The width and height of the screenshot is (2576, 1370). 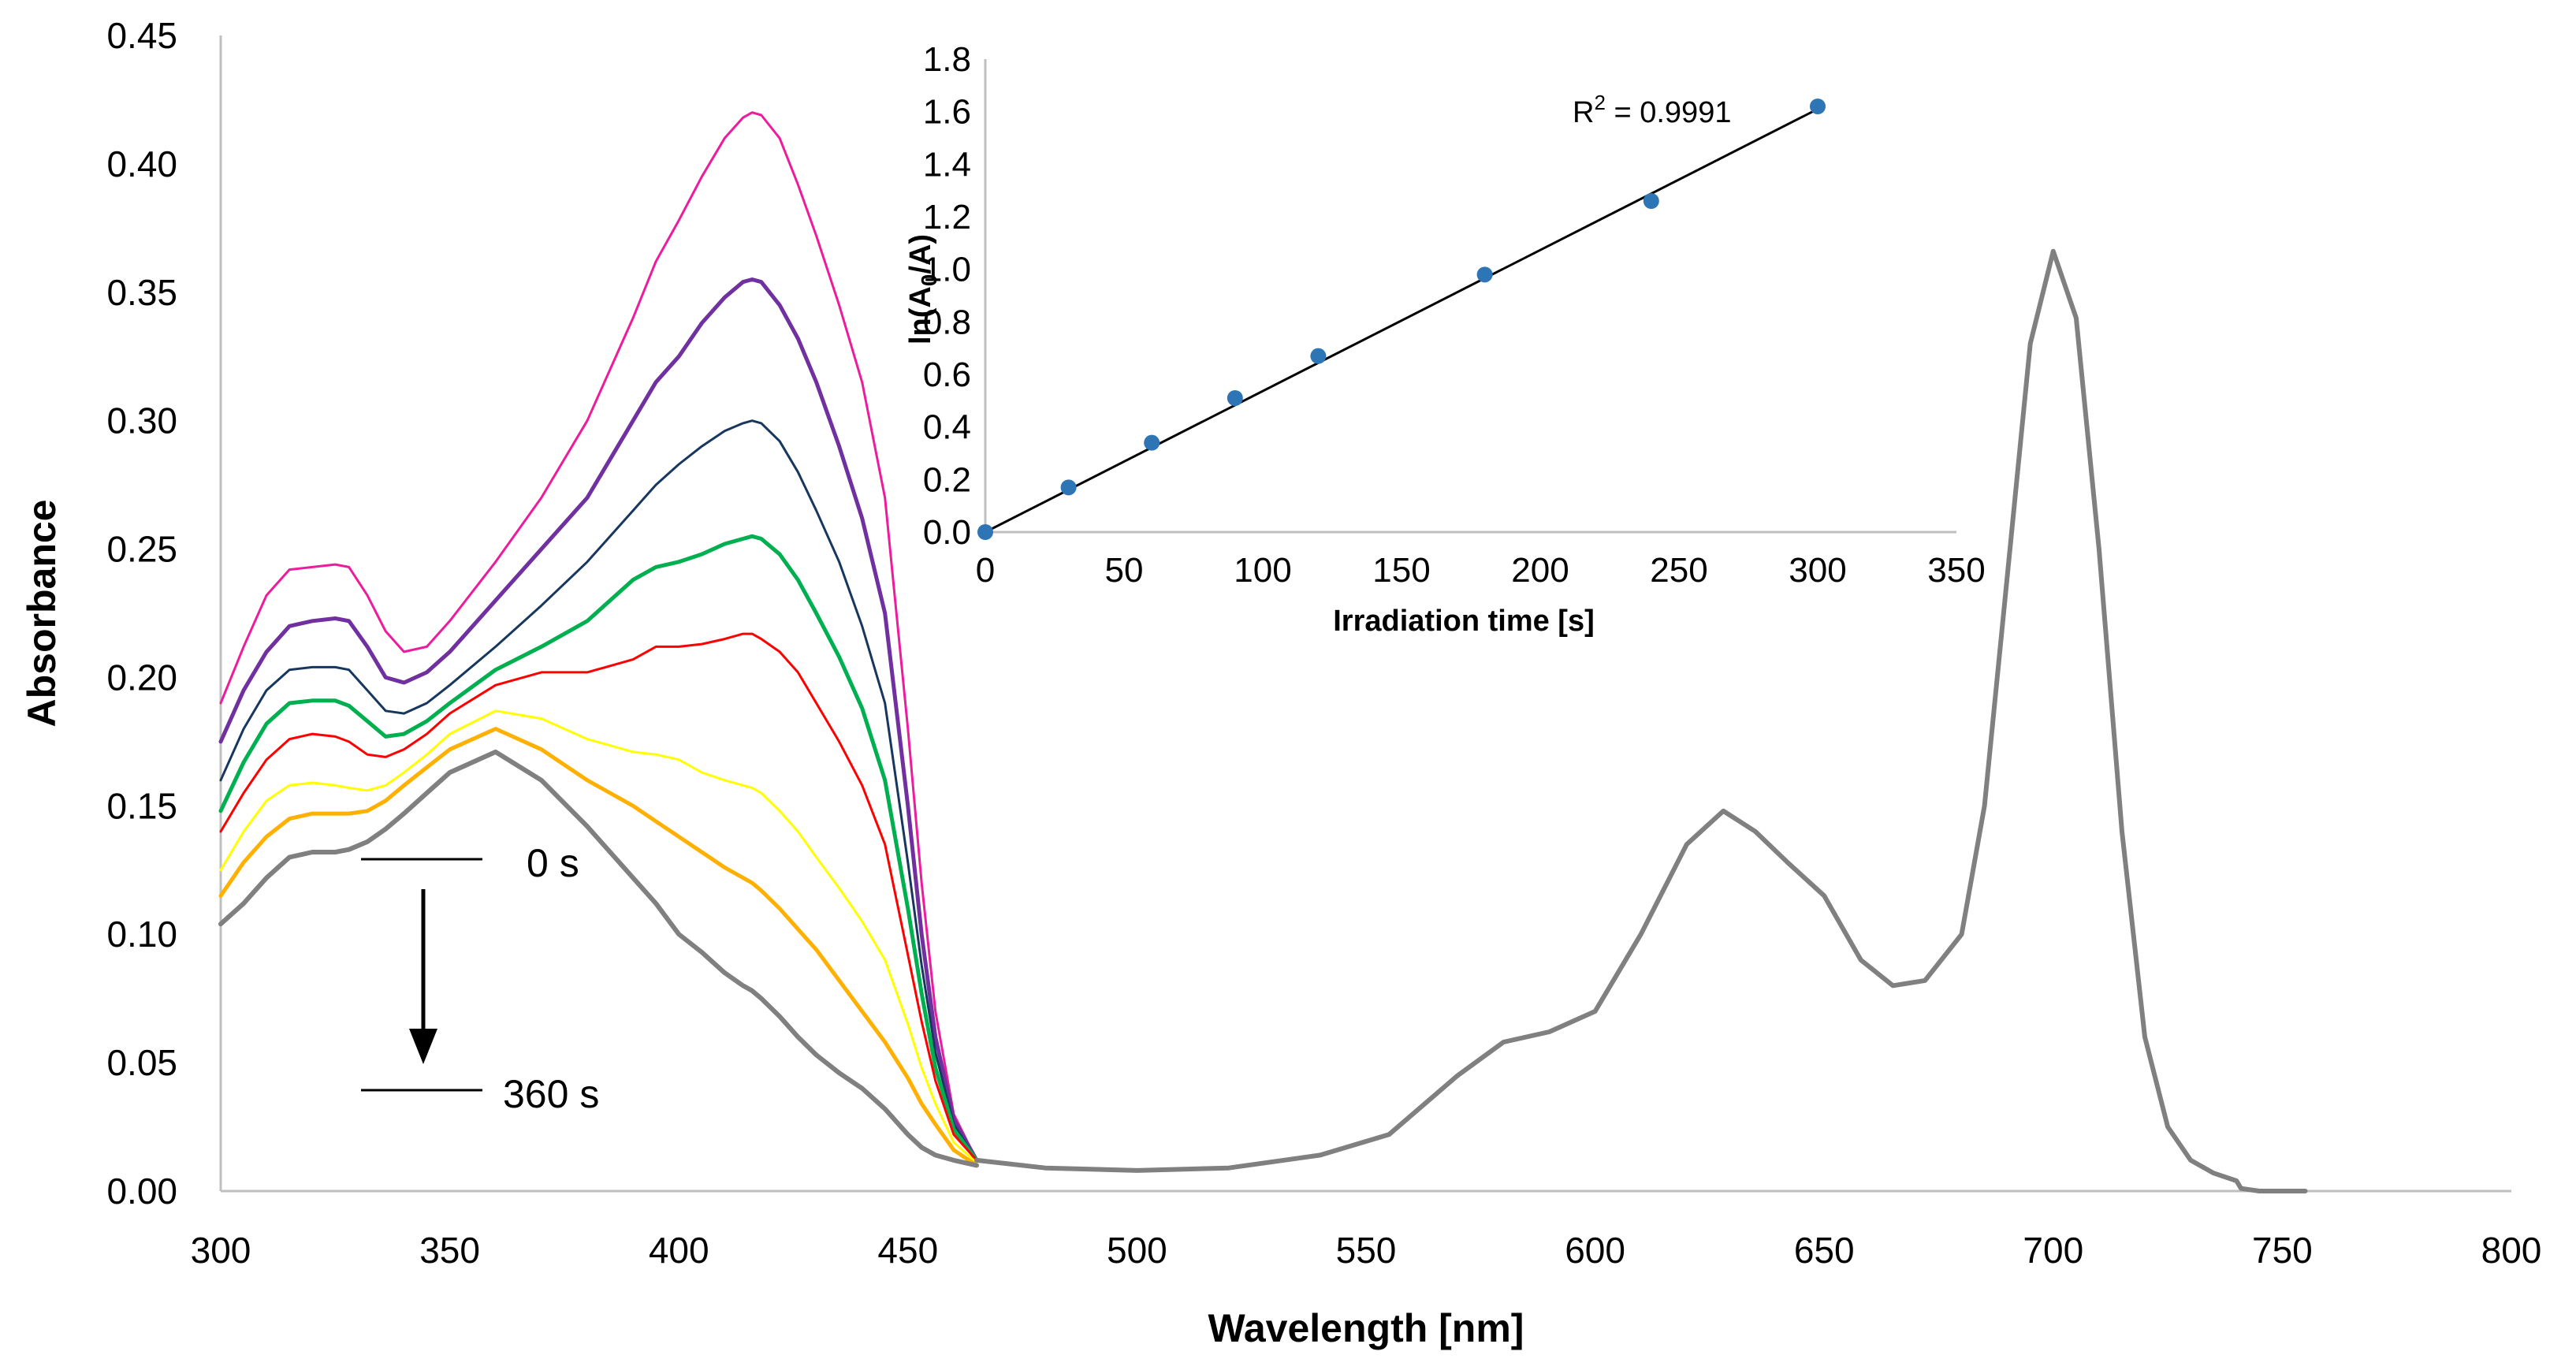 I want to click on annotation-arrow-head, so click(x=423, y=1047).